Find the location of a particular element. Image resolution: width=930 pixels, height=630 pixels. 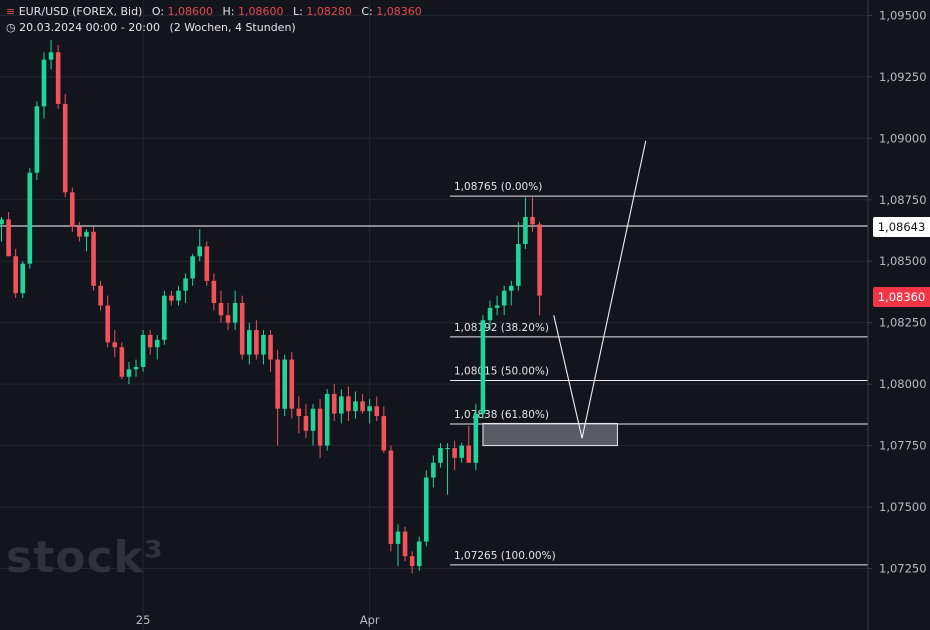

current-price-tag: 1,08360 is located at coordinates (901, 297).